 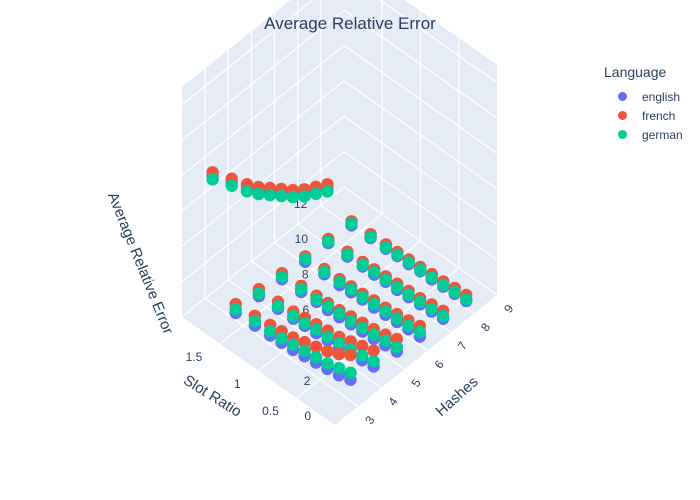 What do you see at coordinates (416, 383) in the screenshot?
I see `tick-label-y: 5` at bounding box center [416, 383].